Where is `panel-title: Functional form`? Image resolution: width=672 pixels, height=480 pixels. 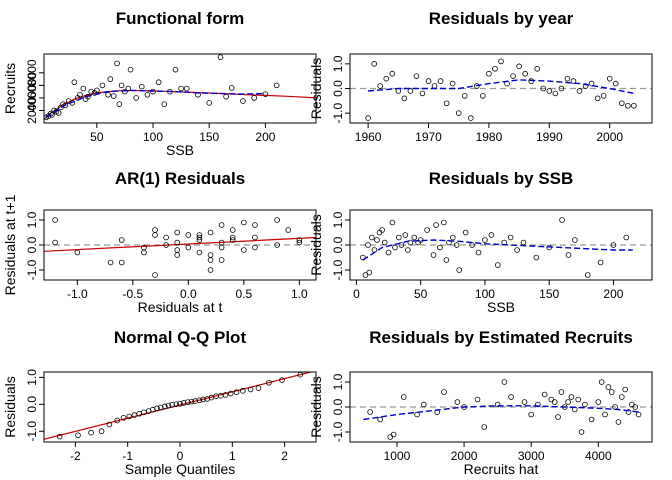 panel-title: Functional form is located at coordinates (180, 18).